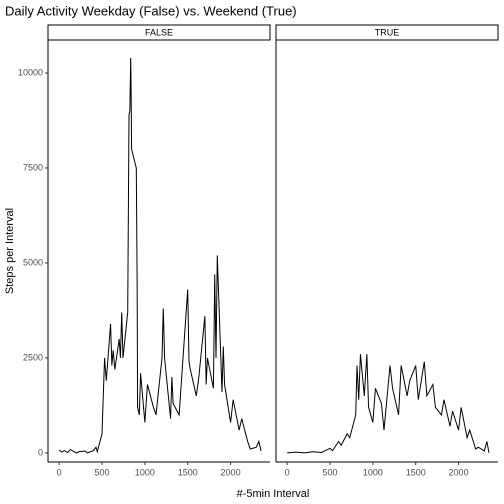 The height and width of the screenshot is (504, 504). Describe the element at coordinates (33, 262) in the screenshot. I see `y-tick-label: 5000` at that location.